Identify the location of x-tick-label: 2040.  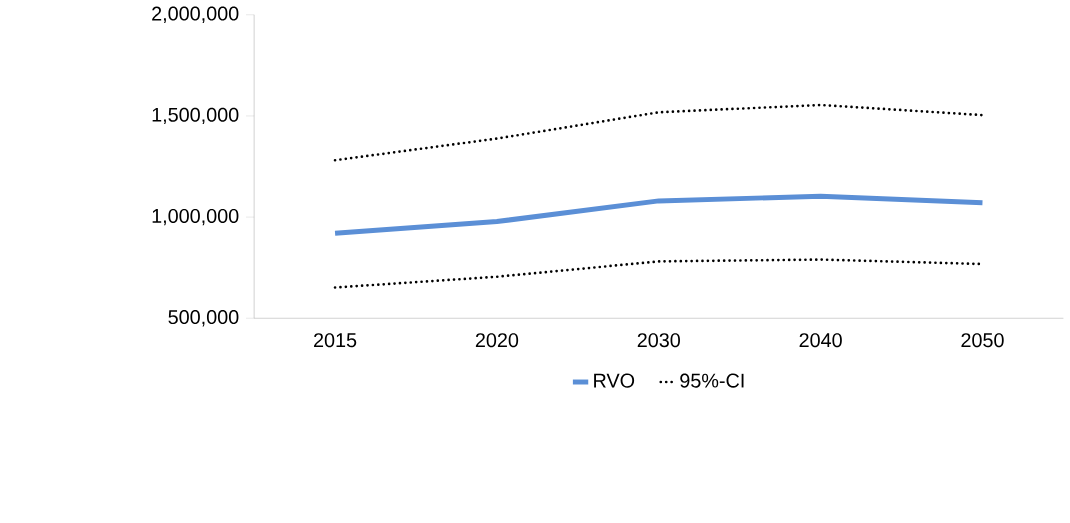
(820, 340).